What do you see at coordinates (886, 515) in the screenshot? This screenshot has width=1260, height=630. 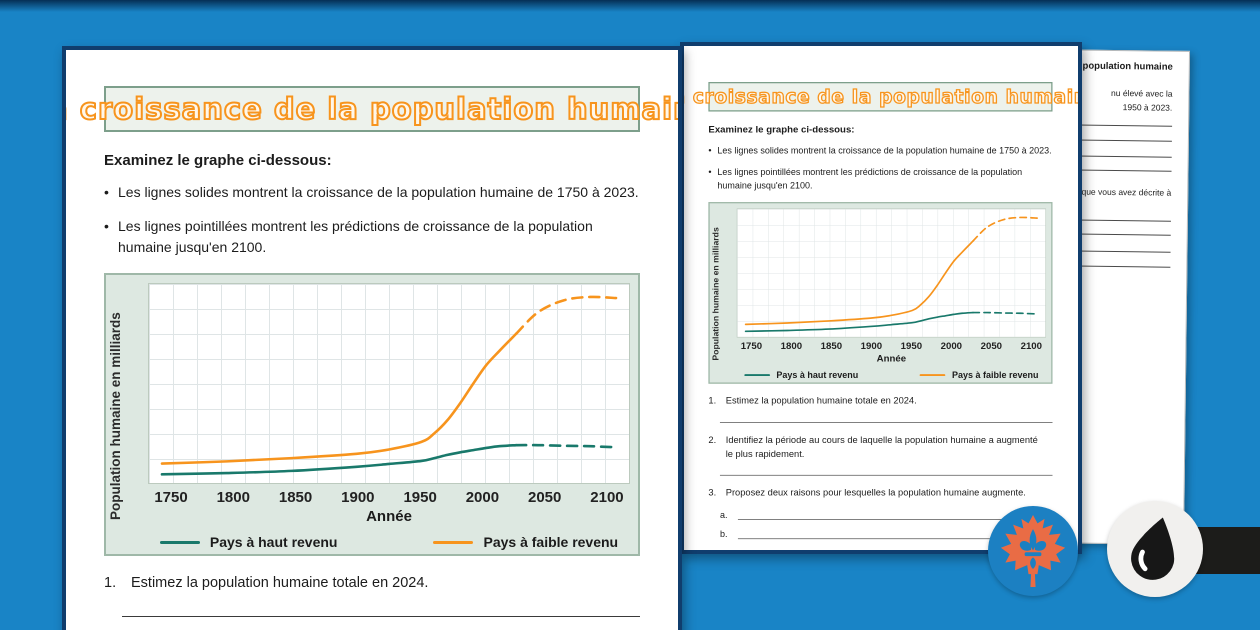 I see `sub-answer-a: a.` at bounding box center [886, 515].